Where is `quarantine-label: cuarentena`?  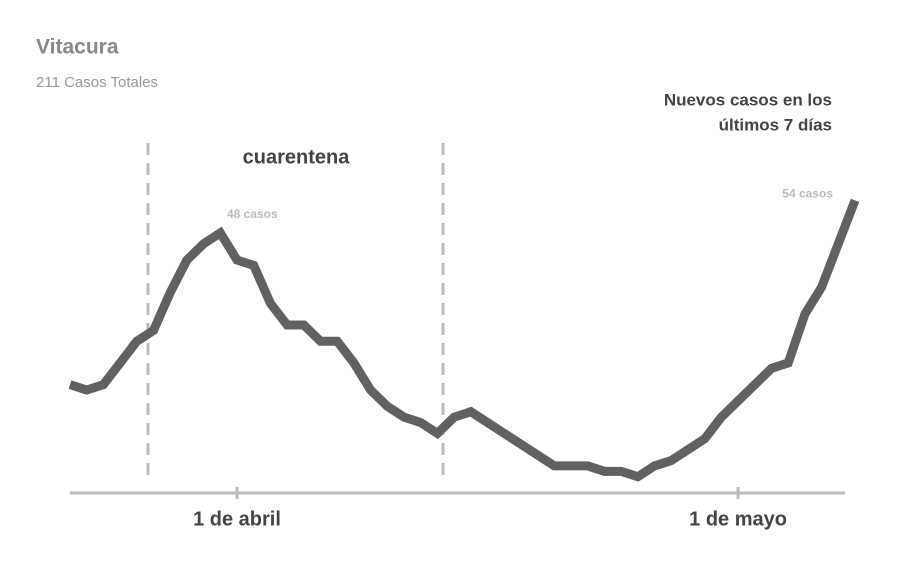 quarantine-label: cuarentena is located at coordinates (297, 157).